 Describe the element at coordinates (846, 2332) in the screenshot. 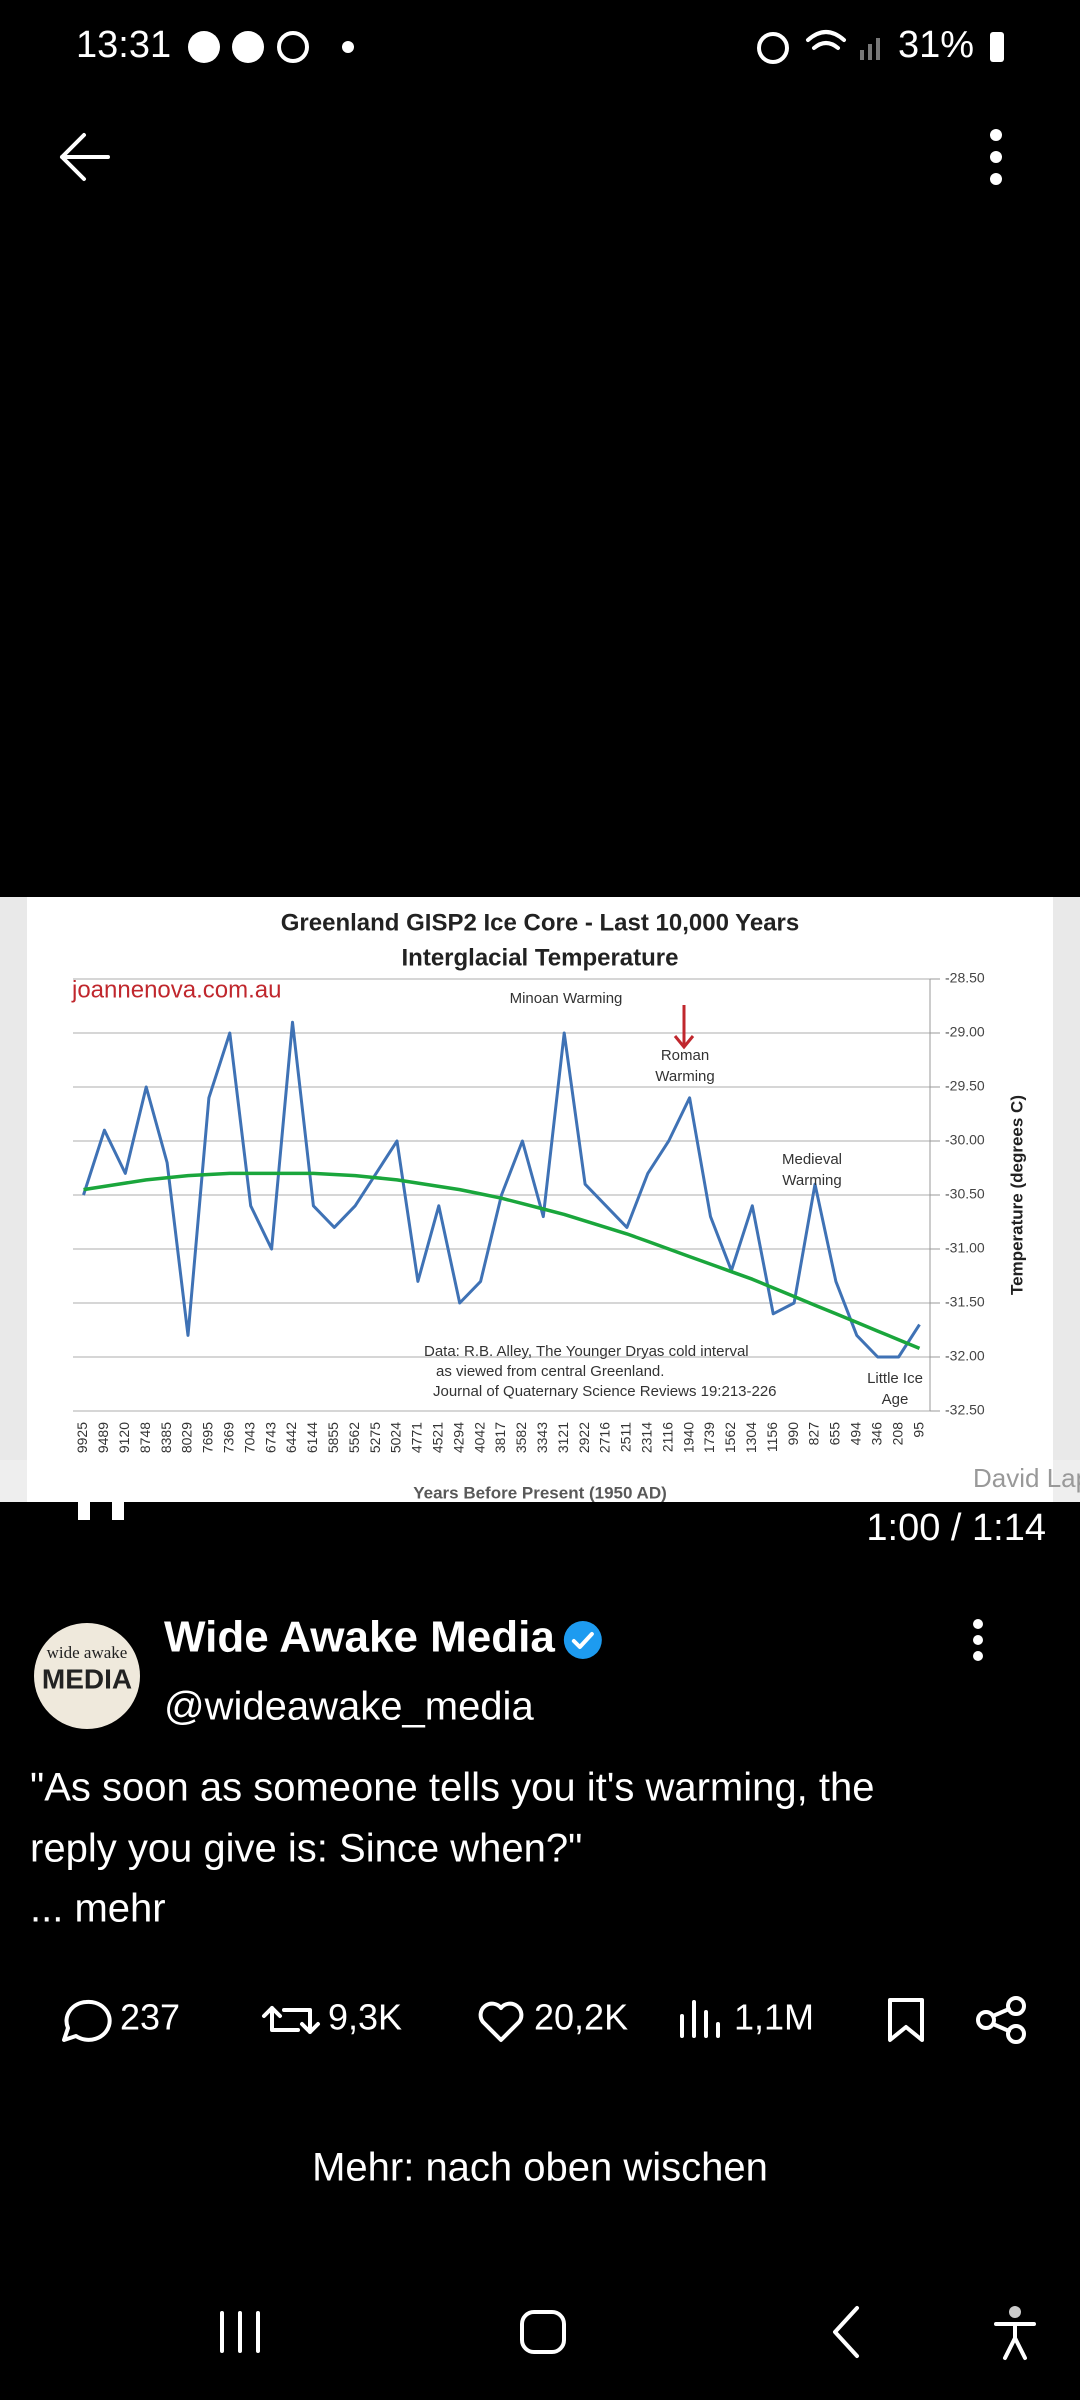

I see `nav-back-button` at that location.